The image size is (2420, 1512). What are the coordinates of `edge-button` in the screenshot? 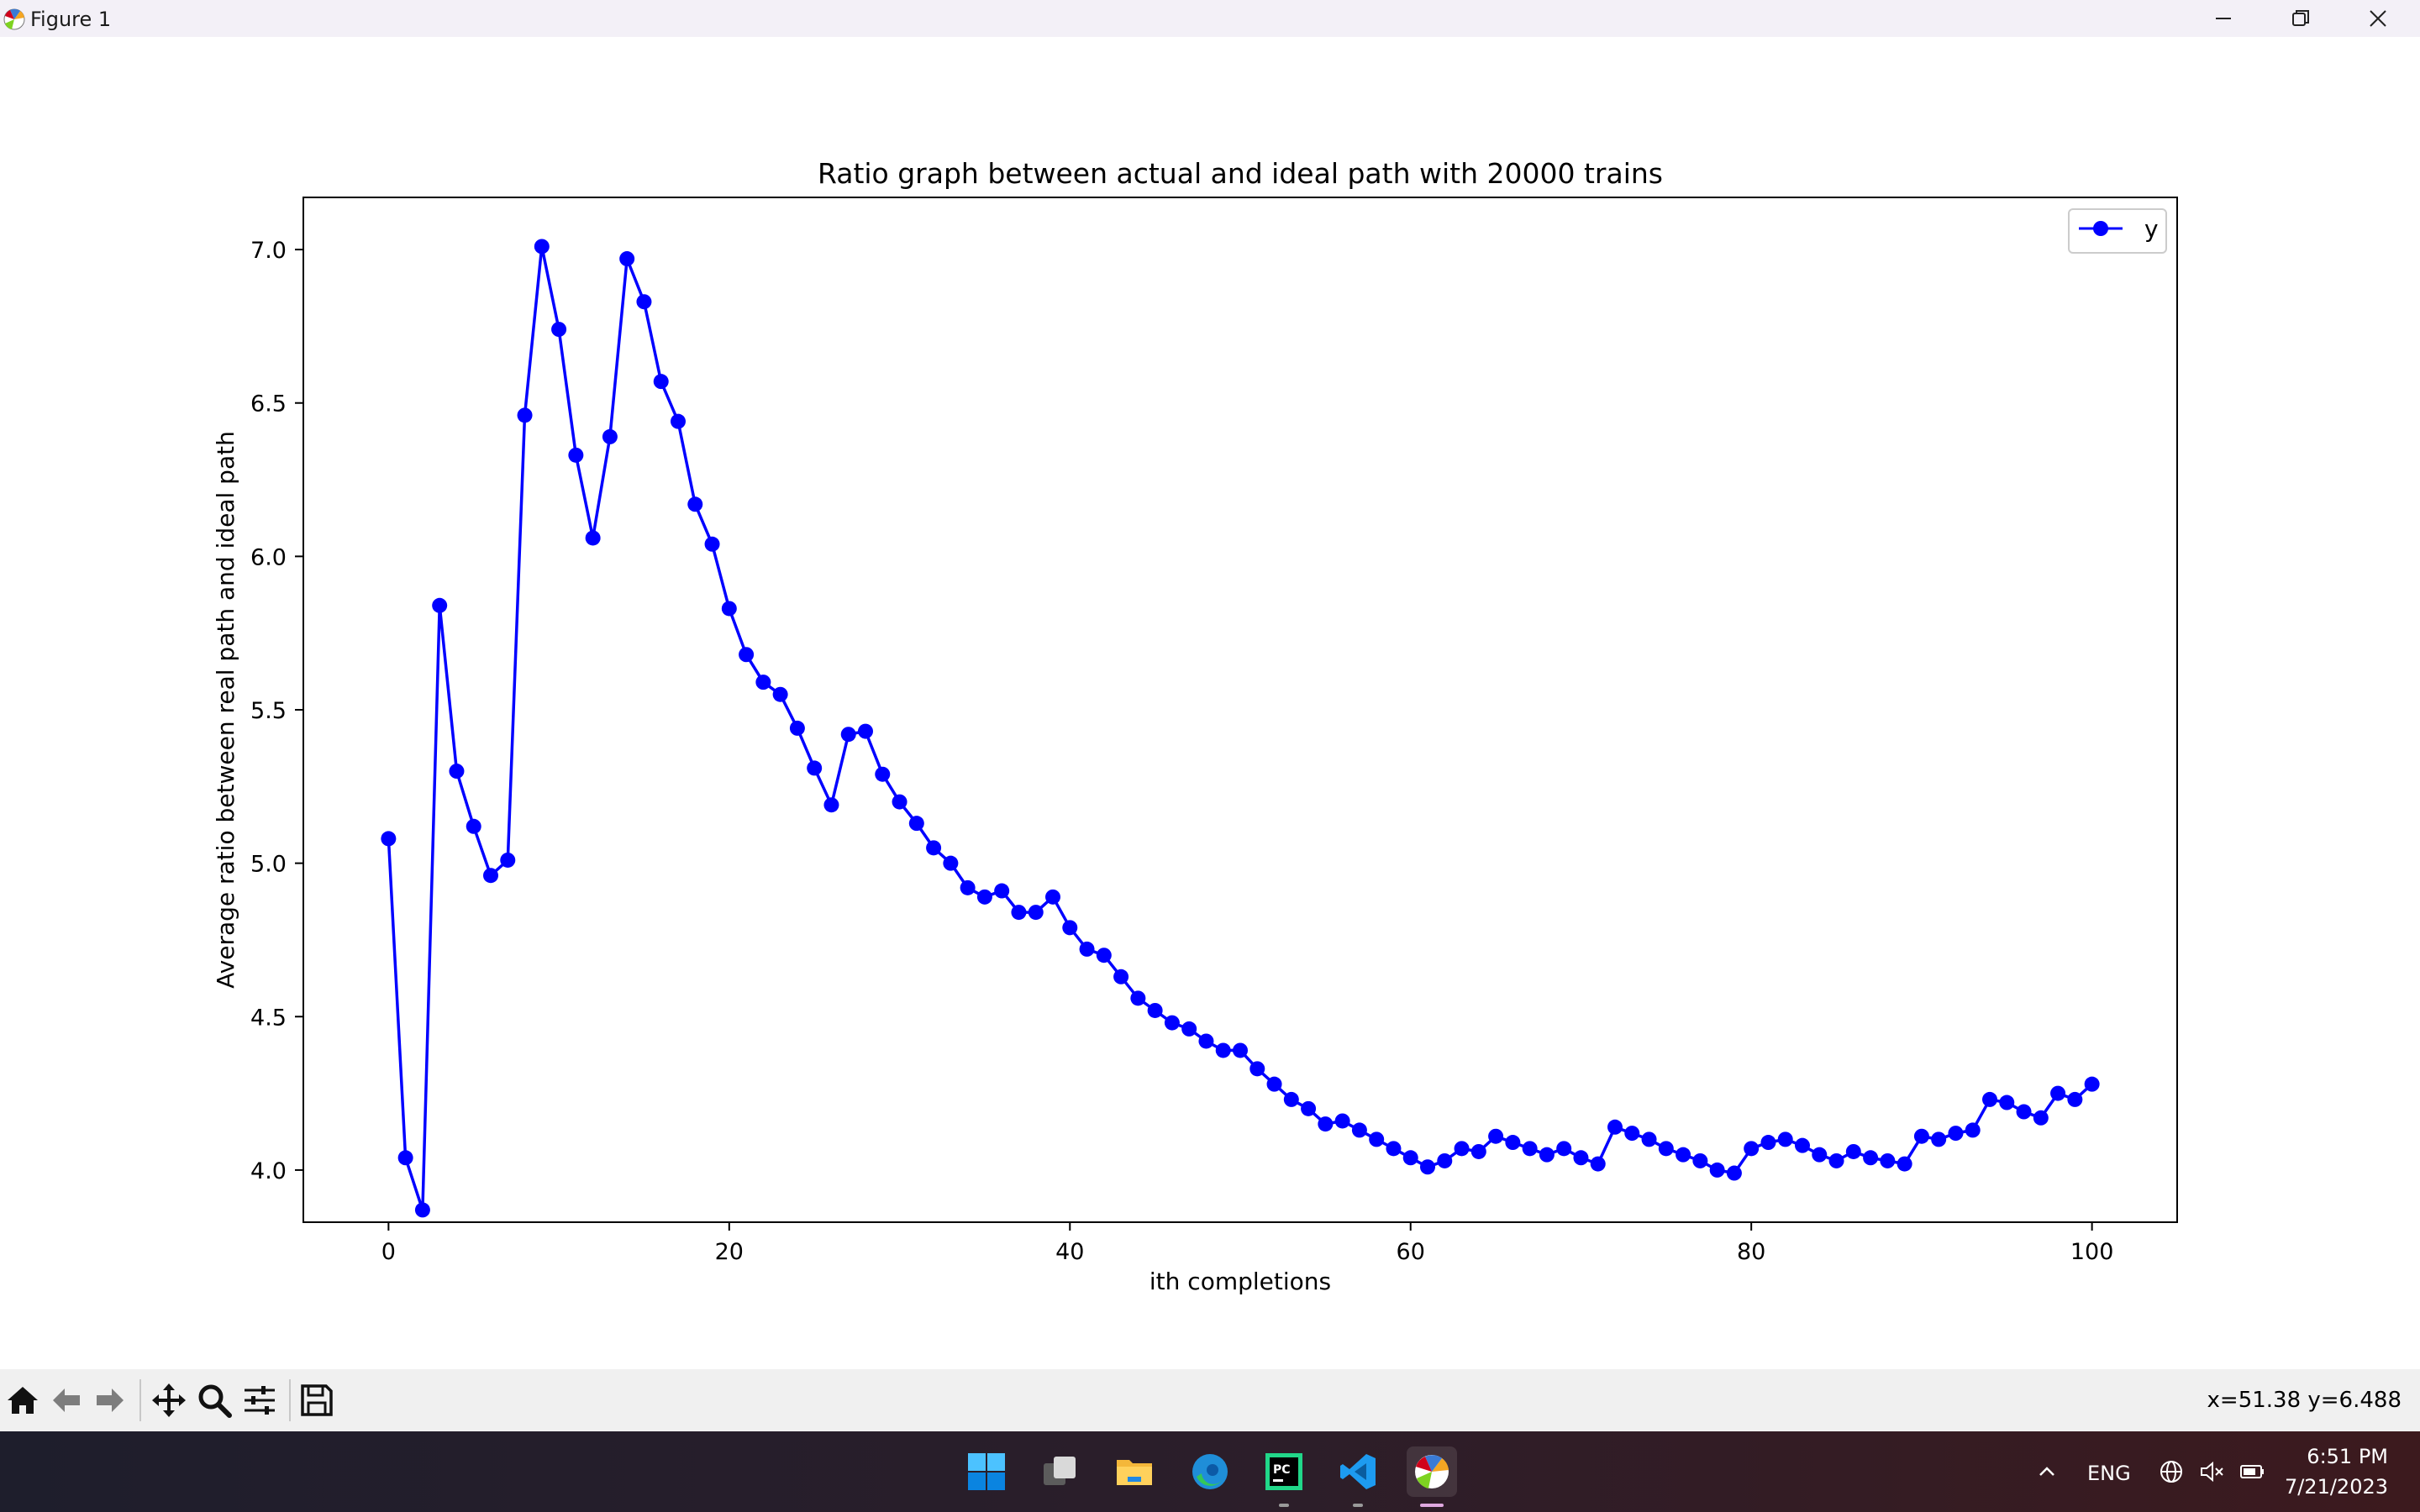 It's located at (1210, 1471).